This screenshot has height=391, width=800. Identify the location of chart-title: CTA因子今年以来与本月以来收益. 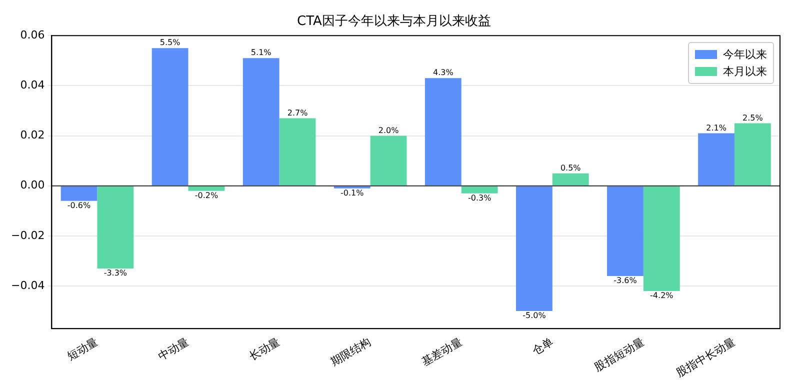
(394, 22).